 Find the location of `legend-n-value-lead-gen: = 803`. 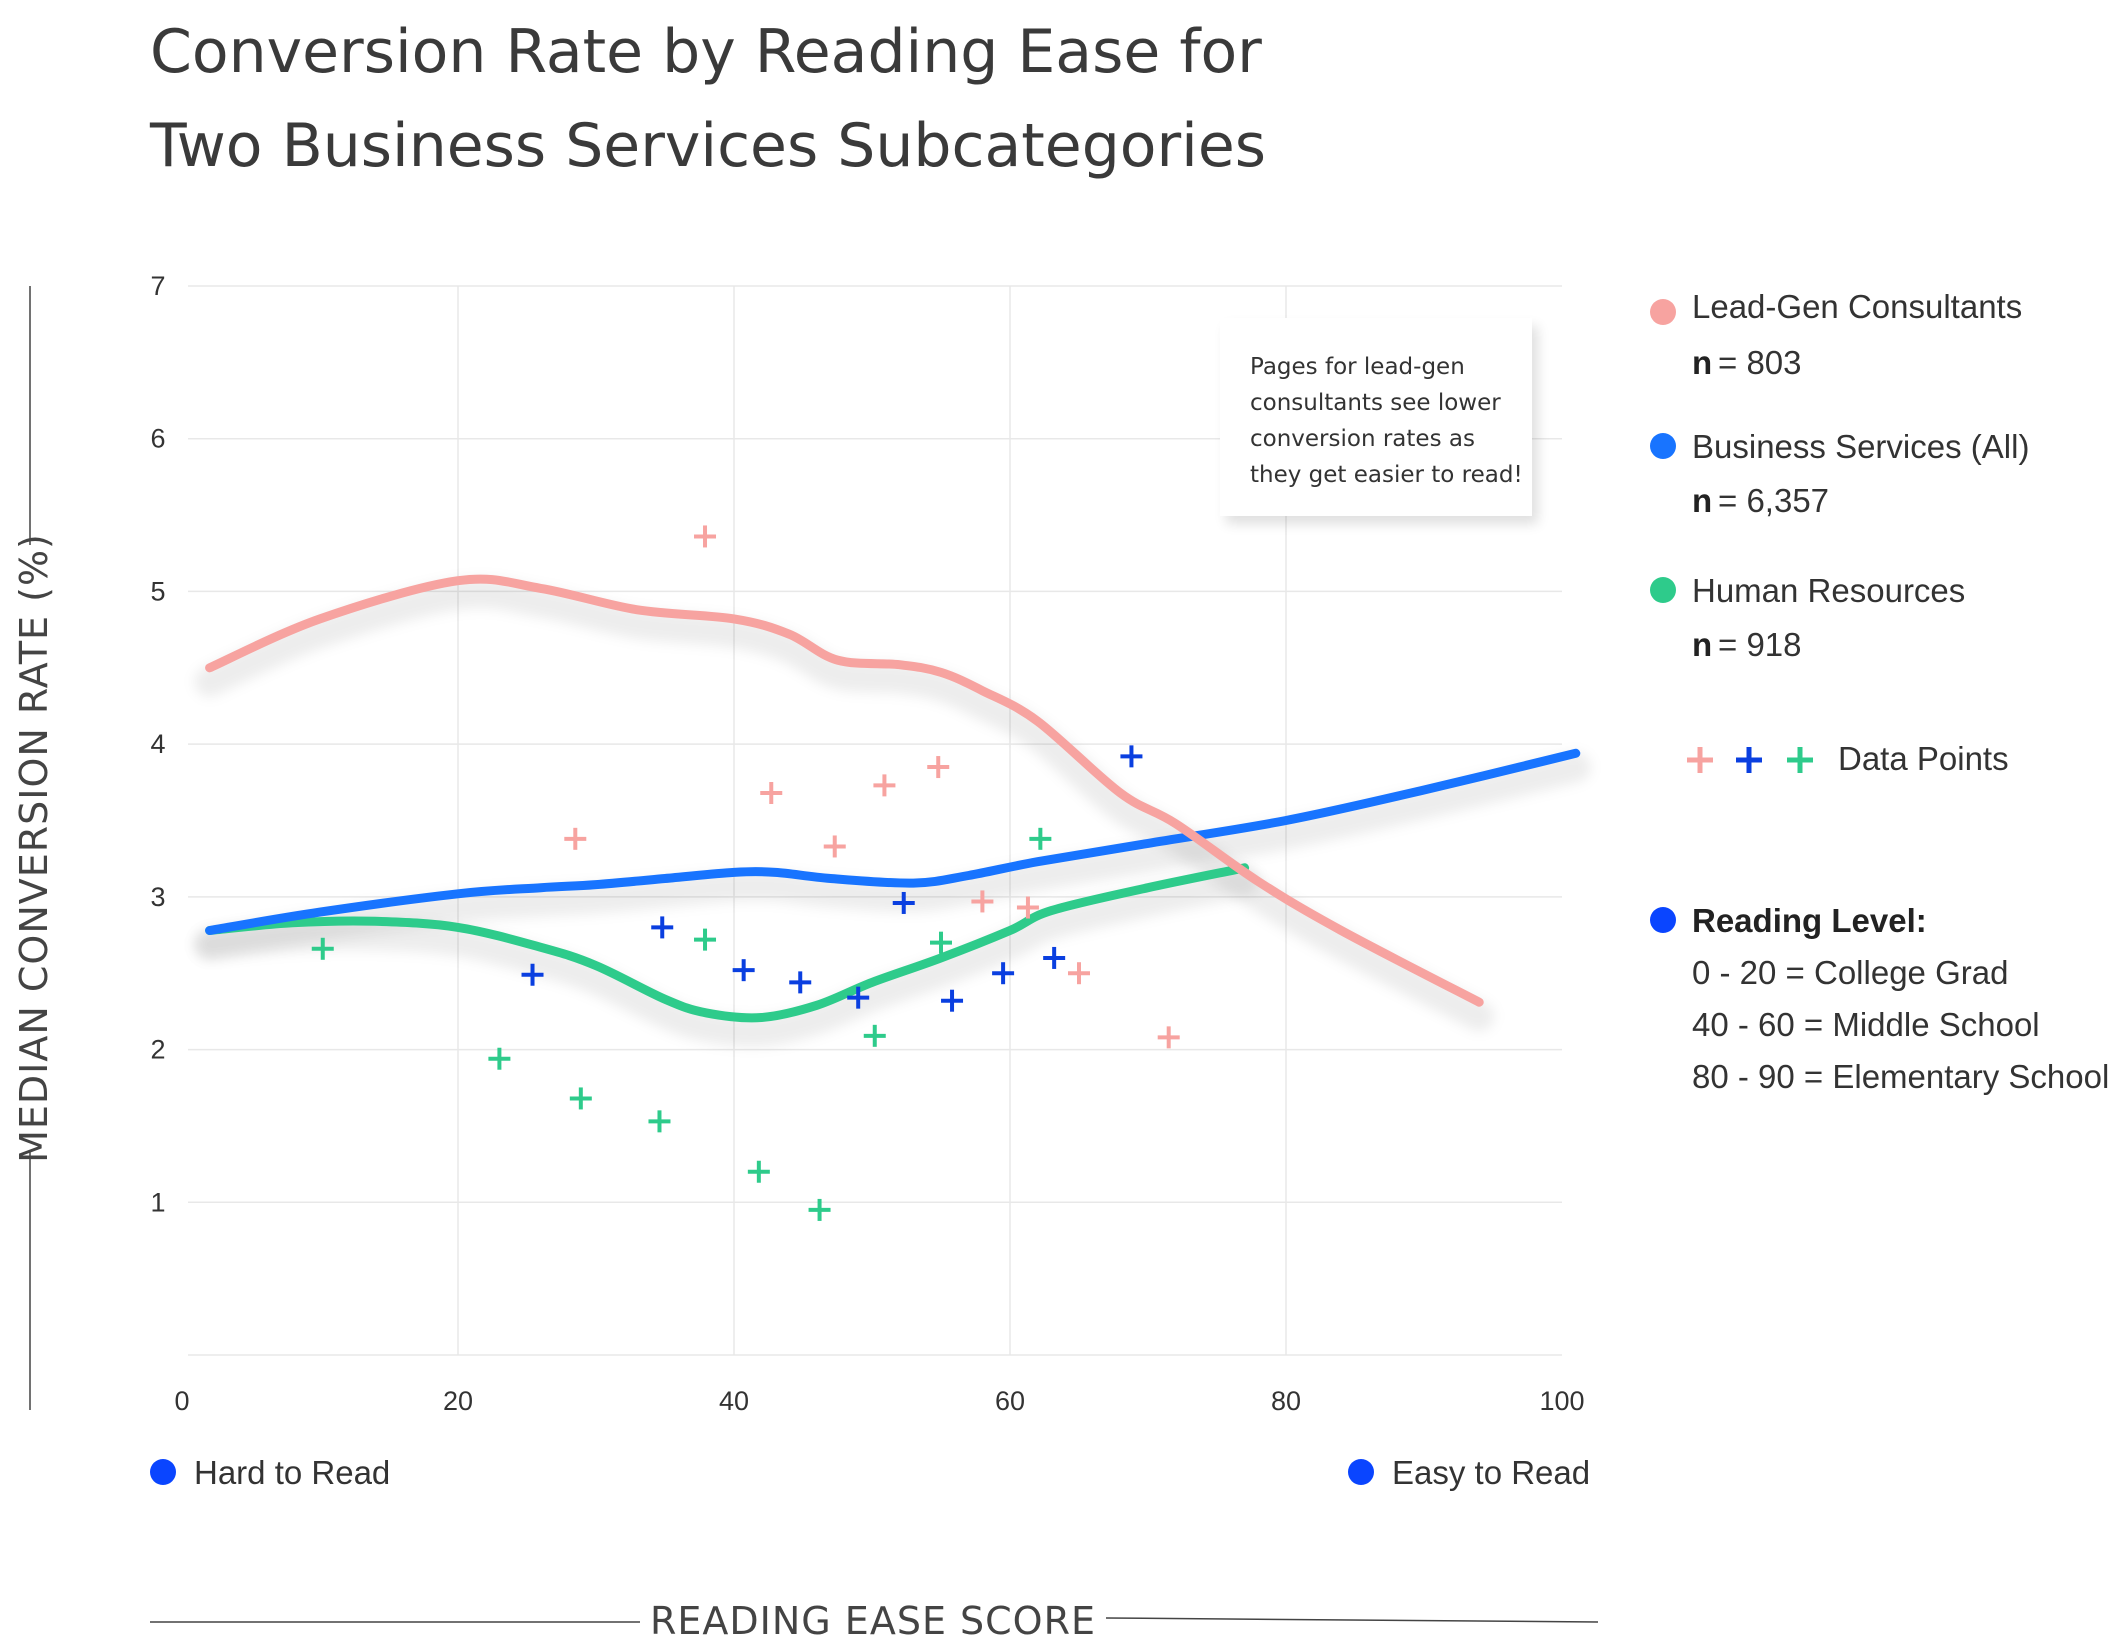

legend-n-value-lead-gen: = 803 is located at coordinates (1760, 362).